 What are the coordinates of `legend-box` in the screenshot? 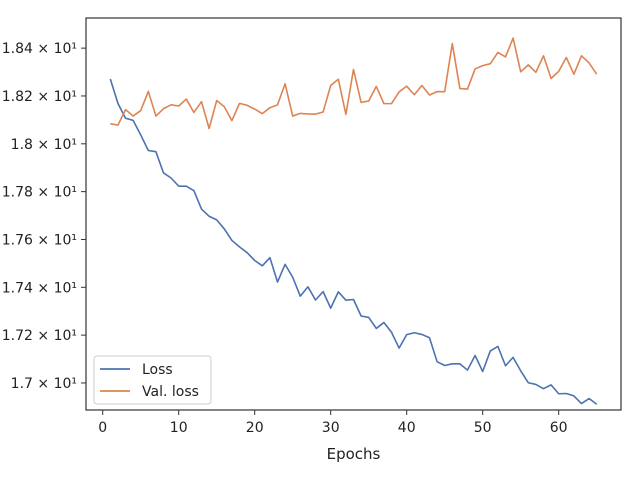 It's located at (152, 380).